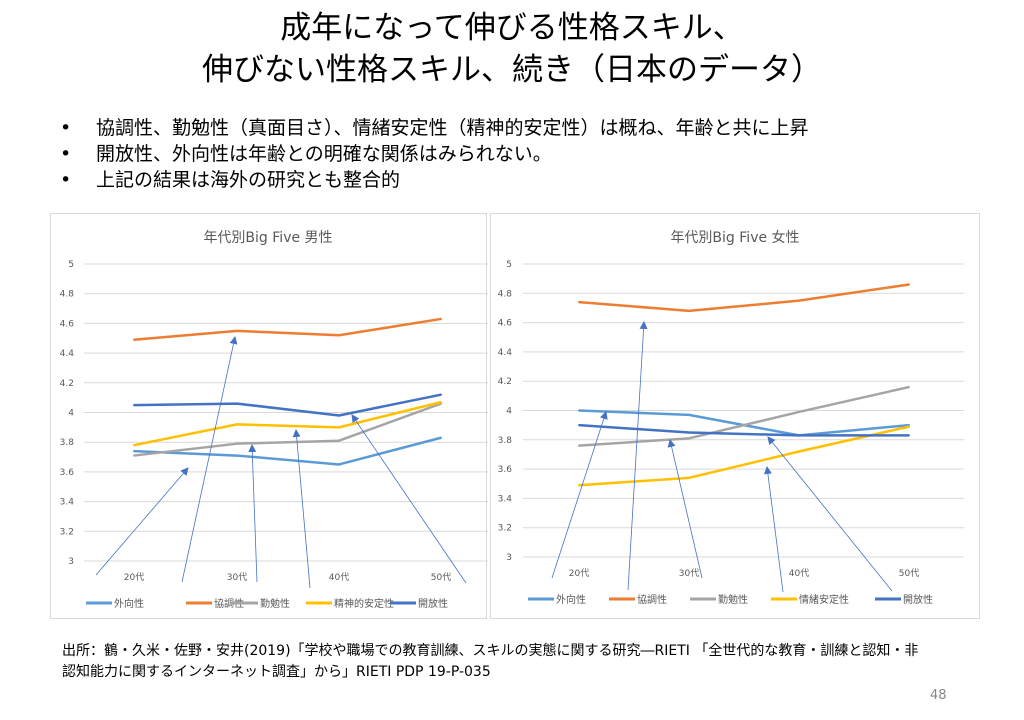 The image size is (1024, 720). Describe the element at coordinates (434, 180) in the screenshot. I see `bullet-item: 上記の結果は海外の研究とも整合的` at that location.